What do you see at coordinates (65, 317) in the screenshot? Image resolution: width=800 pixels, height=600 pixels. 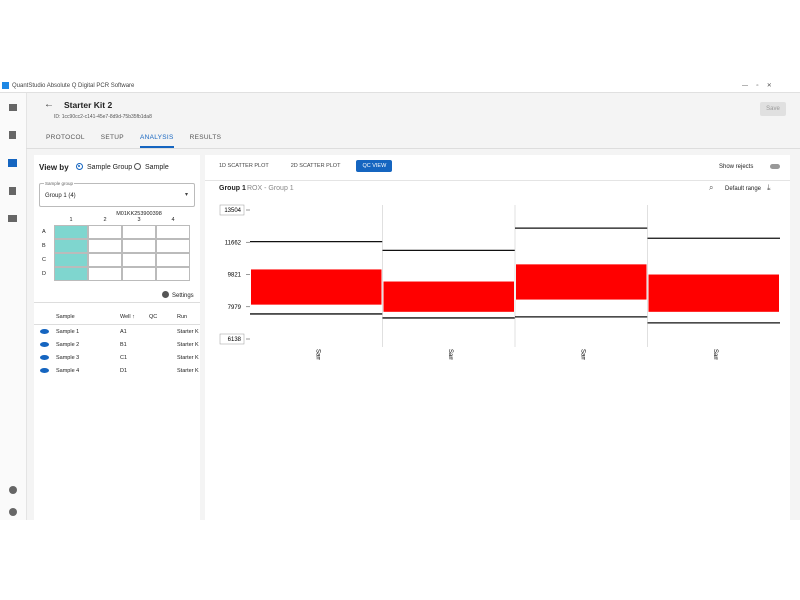 I see `table-header: Sample` at bounding box center [65, 317].